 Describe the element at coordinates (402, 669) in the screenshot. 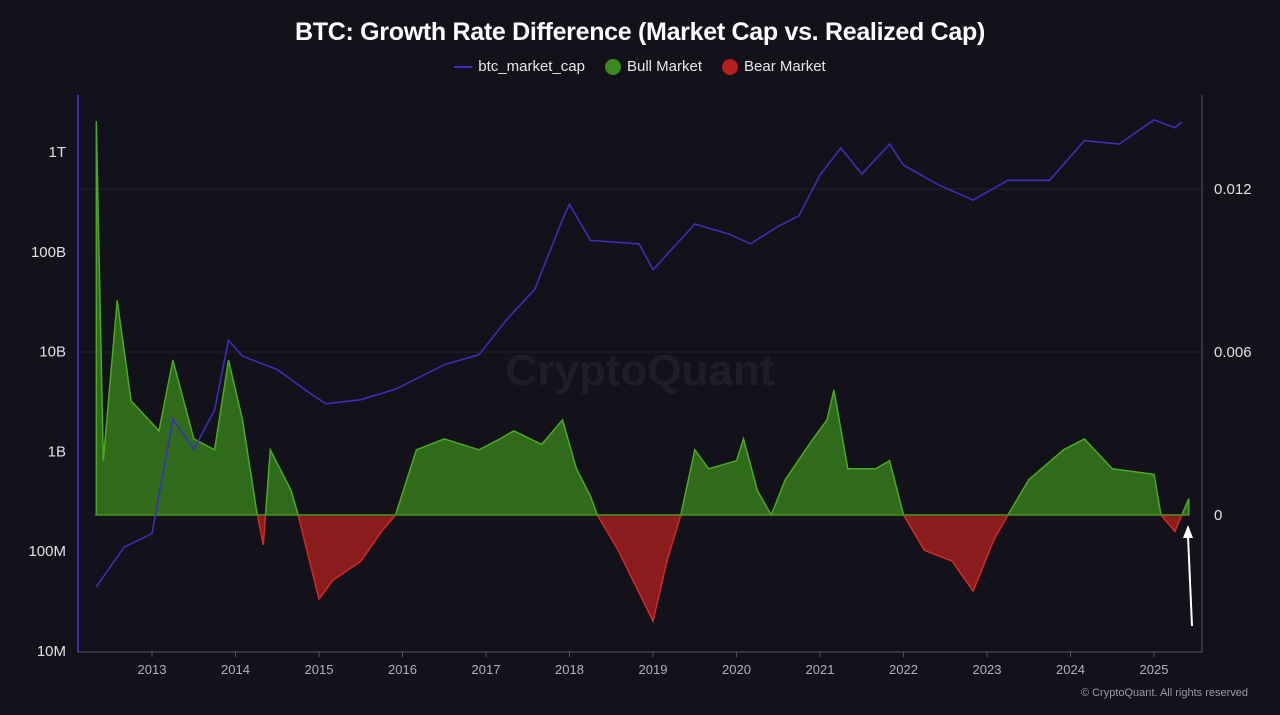

I see `x-tick-label: 2016` at that location.